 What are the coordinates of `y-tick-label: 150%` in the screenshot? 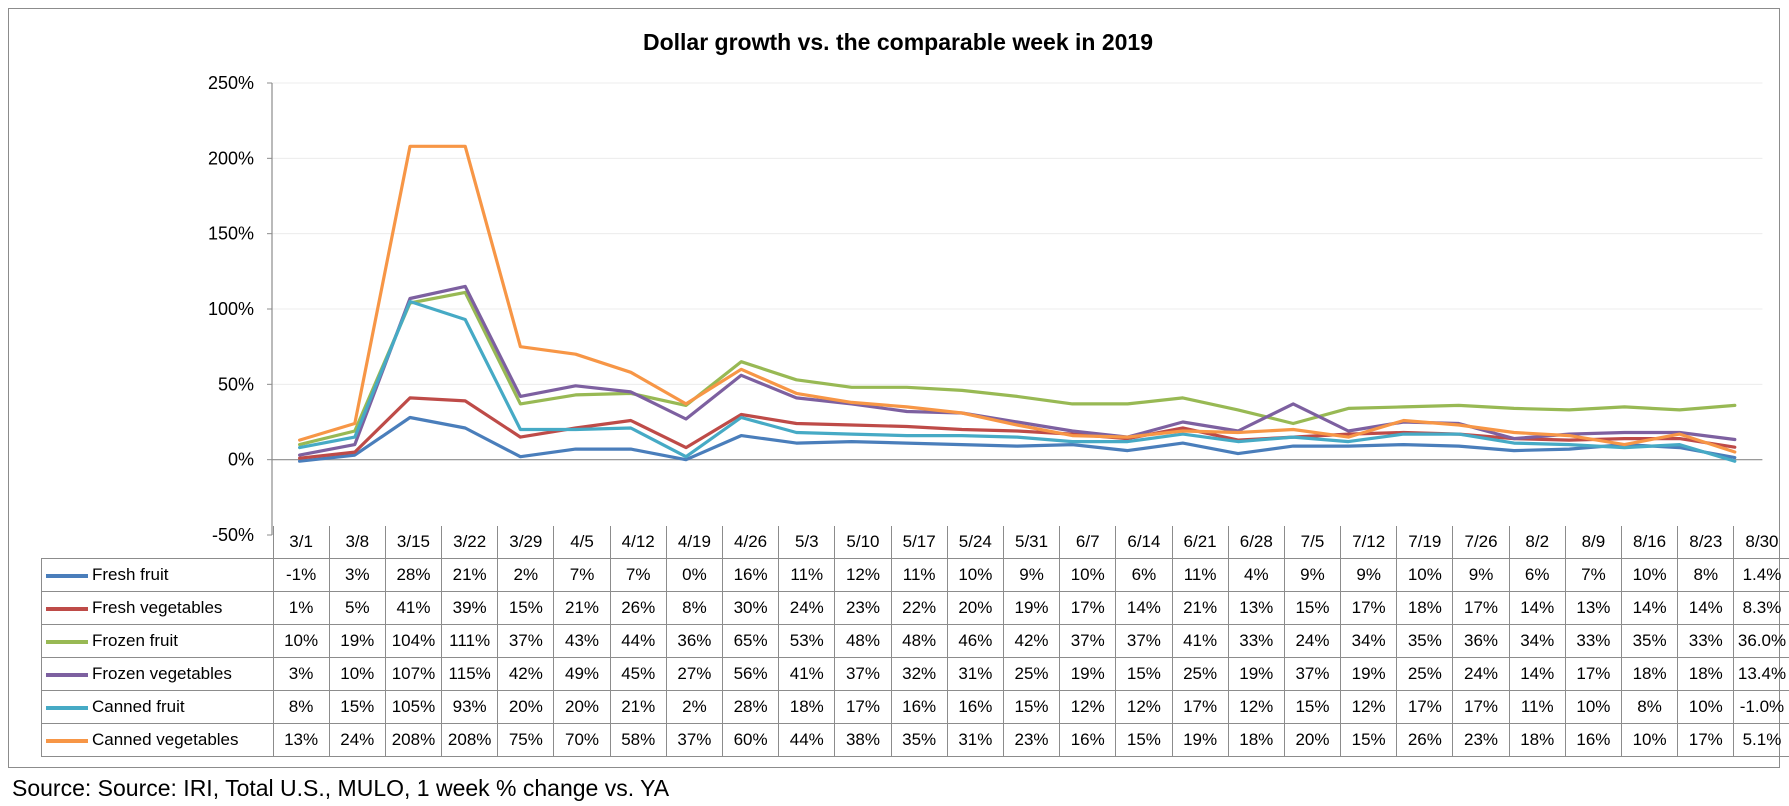 It's located at (231, 234).